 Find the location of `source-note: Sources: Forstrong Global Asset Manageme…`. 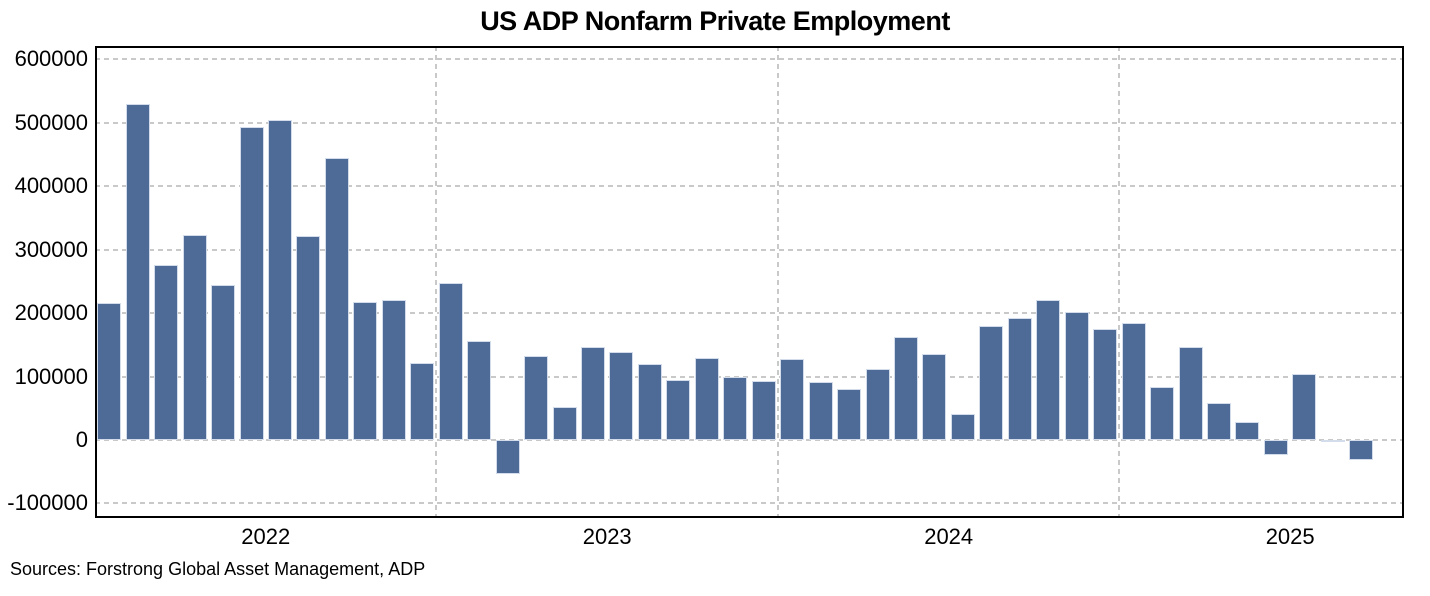

source-note: Sources: Forstrong Global Asset Manageme… is located at coordinates (218, 569).